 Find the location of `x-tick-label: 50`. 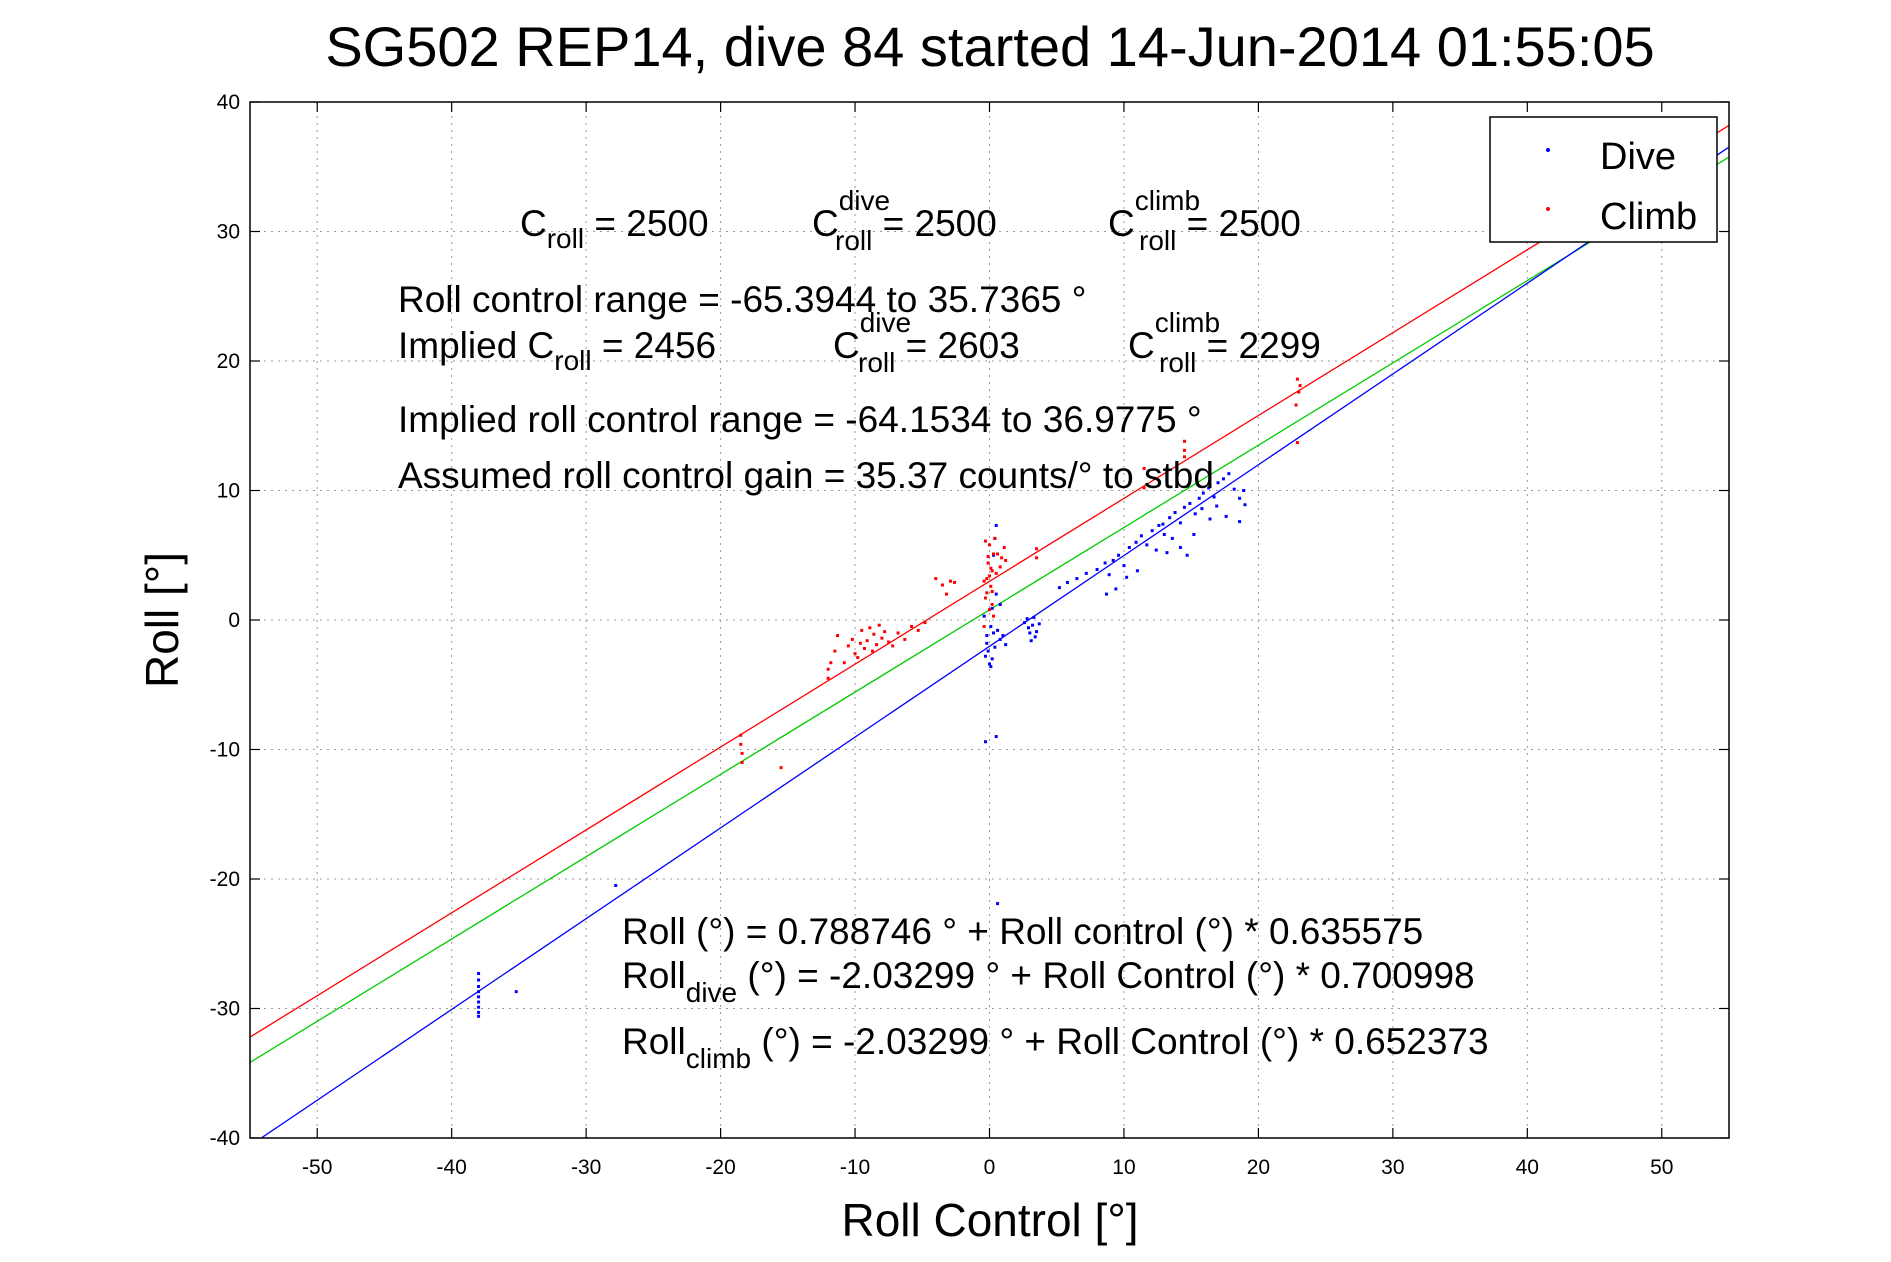

x-tick-label: 50 is located at coordinates (1661, 1167).